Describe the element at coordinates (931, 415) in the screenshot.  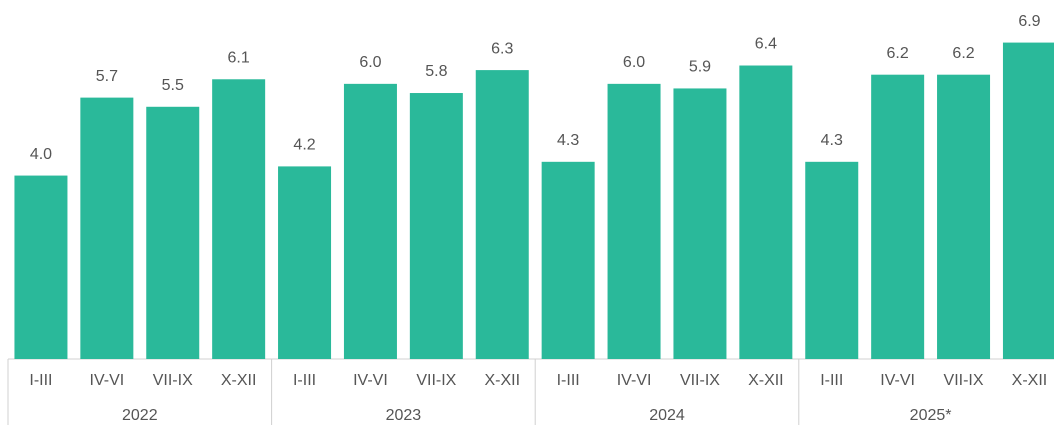
I see `group-label: 2025*` at that location.